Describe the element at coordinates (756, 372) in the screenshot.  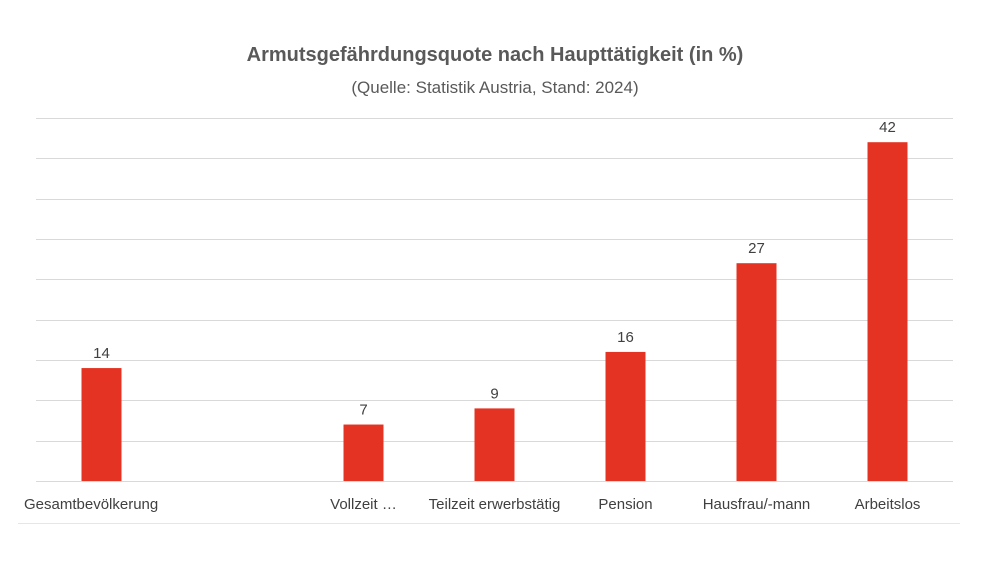
I see `bar-hausfrau-mann` at that location.